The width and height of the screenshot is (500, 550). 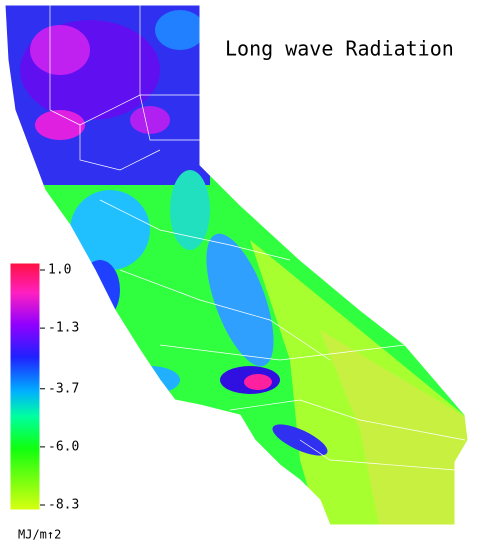 What do you see at coordinates (63, 446) in the screenshot?
I see `colorbar-tick-label: -6.0` at bounding box center [63, 446].